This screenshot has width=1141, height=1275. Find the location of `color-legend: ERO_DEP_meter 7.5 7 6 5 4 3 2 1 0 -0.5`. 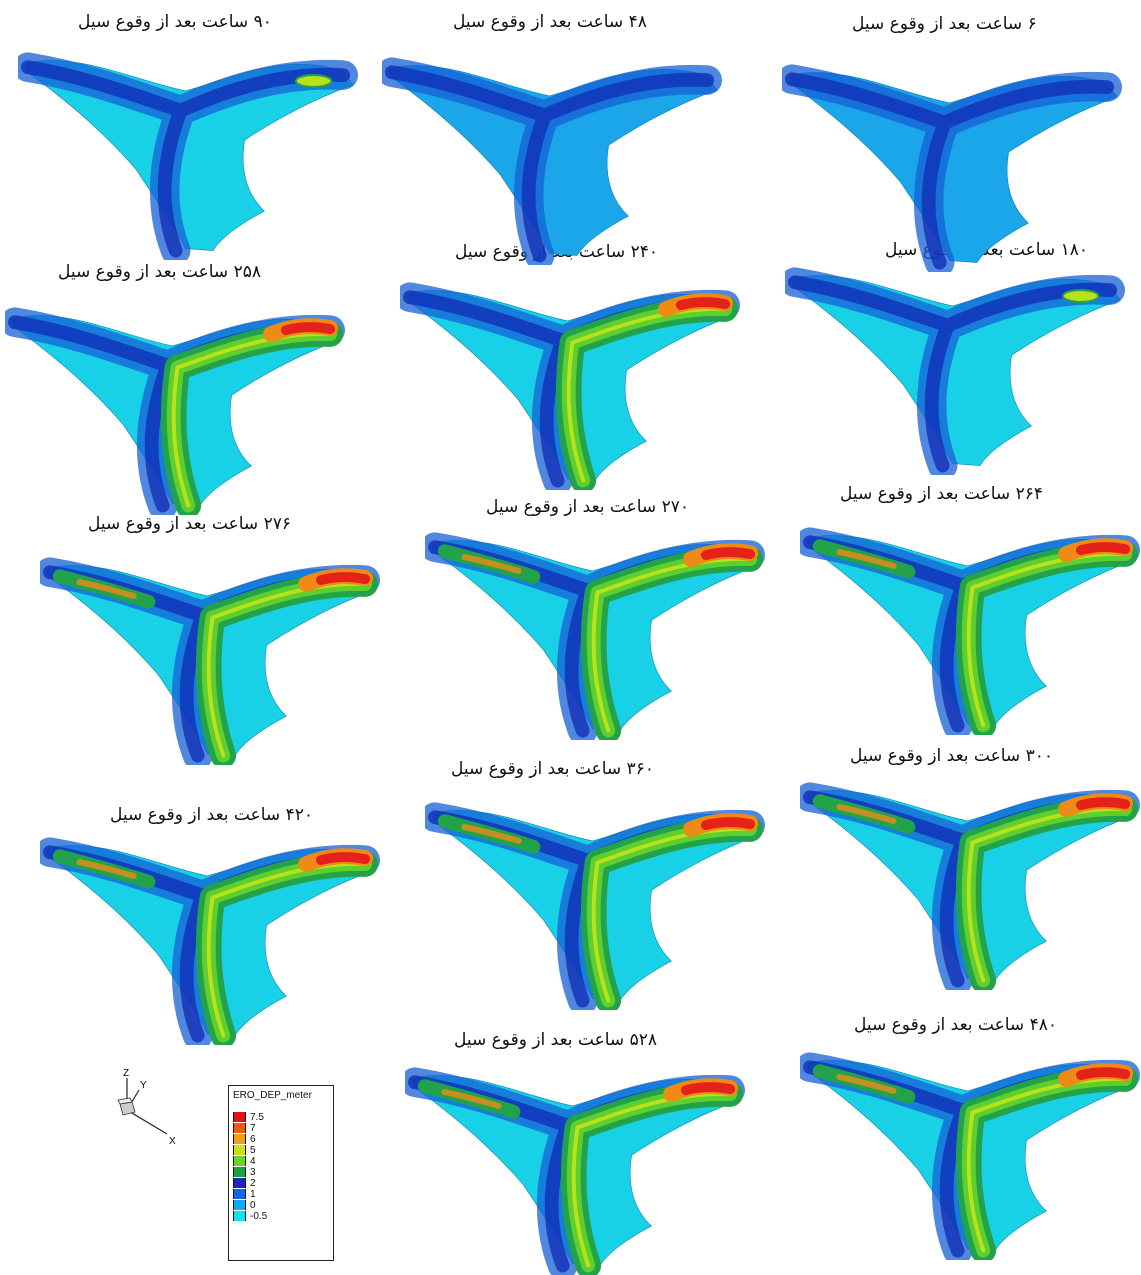

color-legend: ERO_DEP_meter 7.5 7 6 5 4 3 2 1 0 -0.5 is located at coordinates (281, 1173).